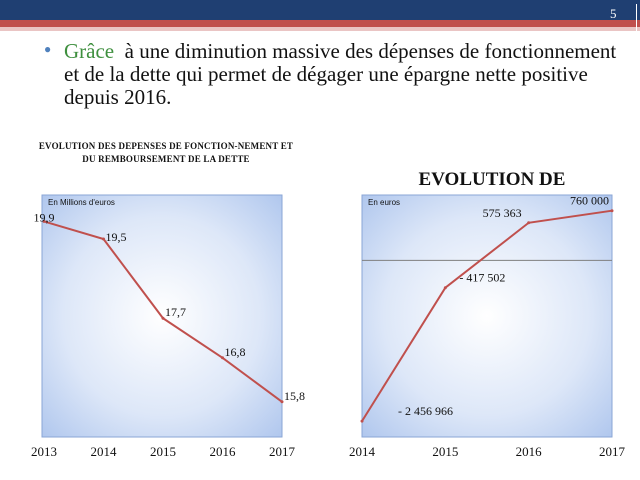  Describe the element at coordinates (320, 29) in the screenshot. I see `header-accent-shadow` at that location.